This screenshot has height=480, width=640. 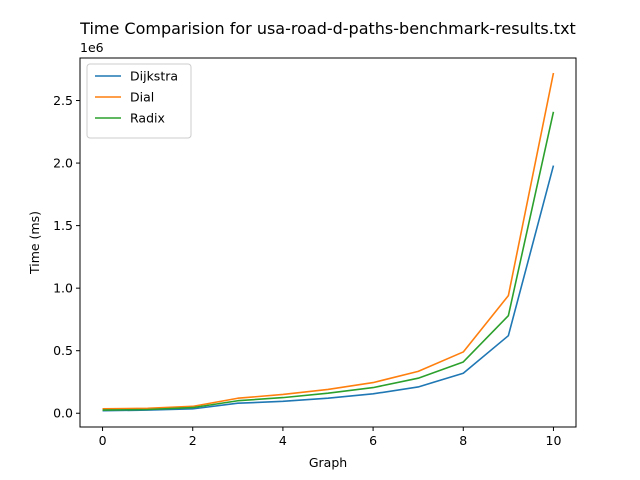 I want to click on x-tick-label: 2, so click(x=193, y=440).